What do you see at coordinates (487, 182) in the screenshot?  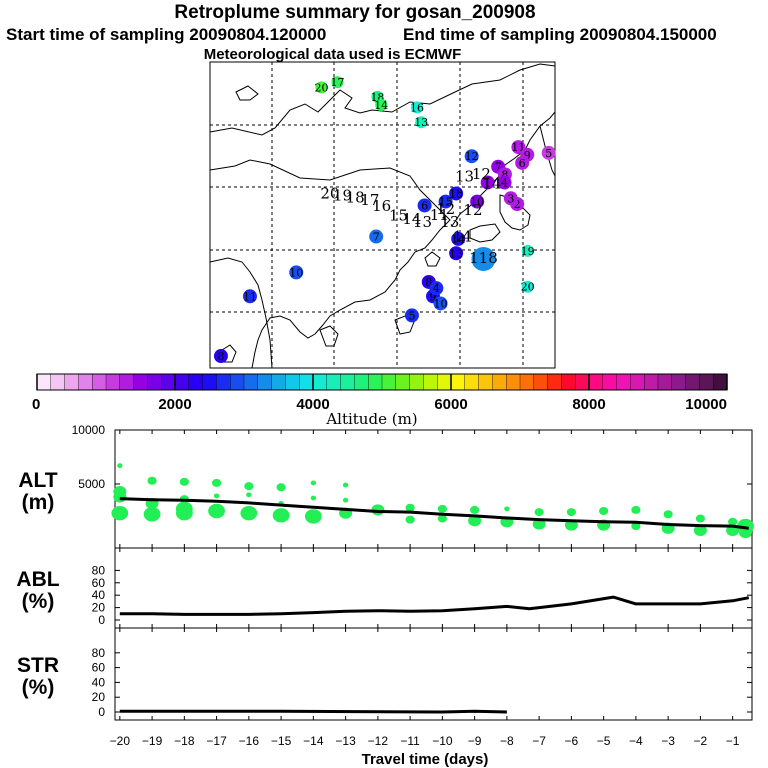 I see `map-marker-label: 1` at bounding box center [487, 182].